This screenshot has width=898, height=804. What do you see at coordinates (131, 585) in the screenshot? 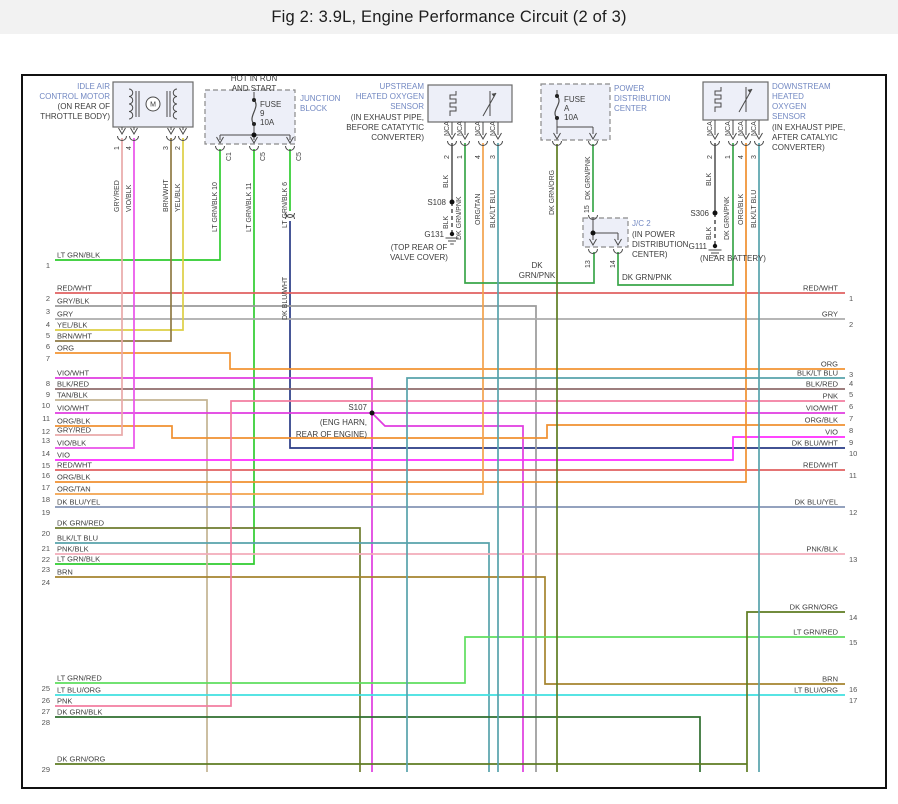
I see `wire-tan-blk` at bounding box center [131, 585].